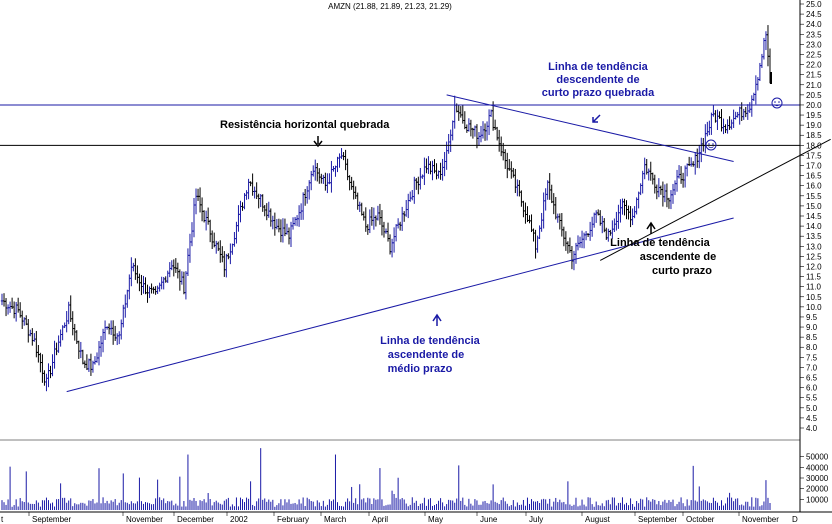 Image resolution: width=832 pixels, height=524 pixels. I want to click on time-label: t, so click(2, 519).